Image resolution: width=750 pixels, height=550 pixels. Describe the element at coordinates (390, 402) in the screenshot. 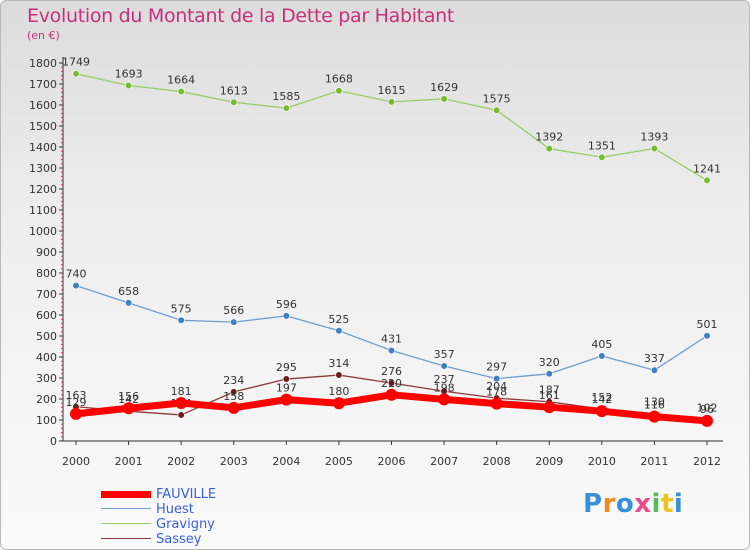

I see `series-fauville: 129 156 181 158 197 180 220 198 178 161 142 116 96` at that location.